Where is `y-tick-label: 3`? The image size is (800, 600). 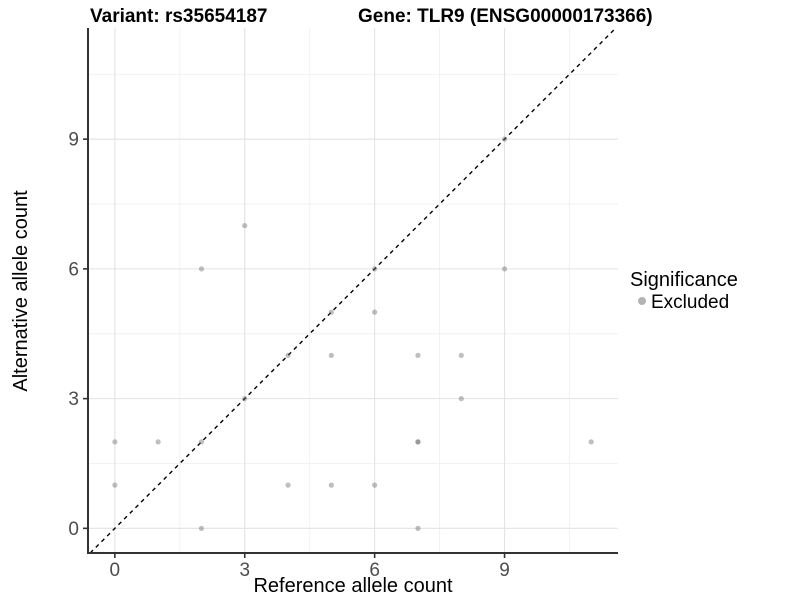
y-tick-label: 3 is located at coordinates (73, 399).